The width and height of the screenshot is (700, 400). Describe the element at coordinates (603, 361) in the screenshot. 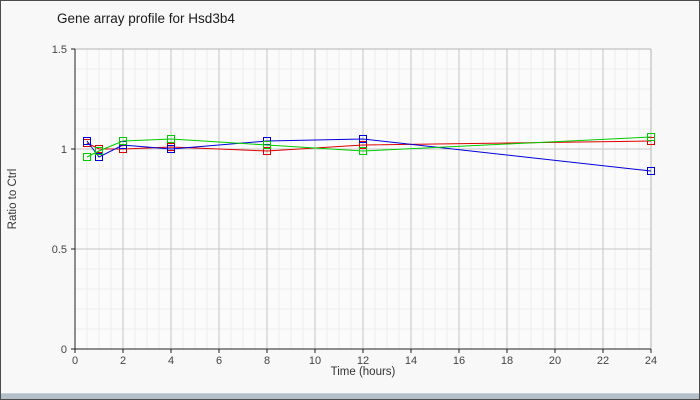

I see `x-tick-label: 22` at that location.